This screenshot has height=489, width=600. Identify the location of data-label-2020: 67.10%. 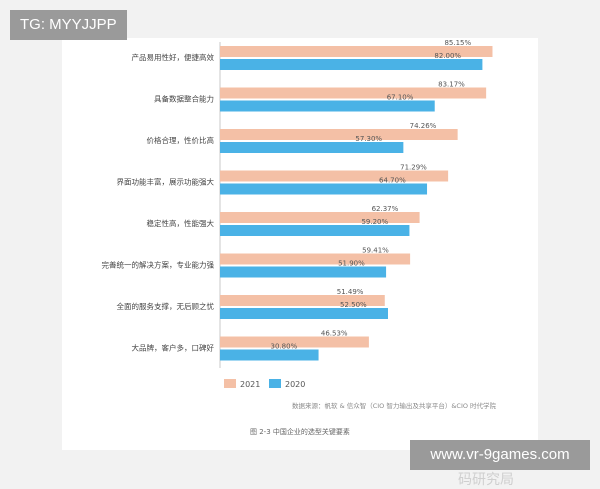
(400, 98).